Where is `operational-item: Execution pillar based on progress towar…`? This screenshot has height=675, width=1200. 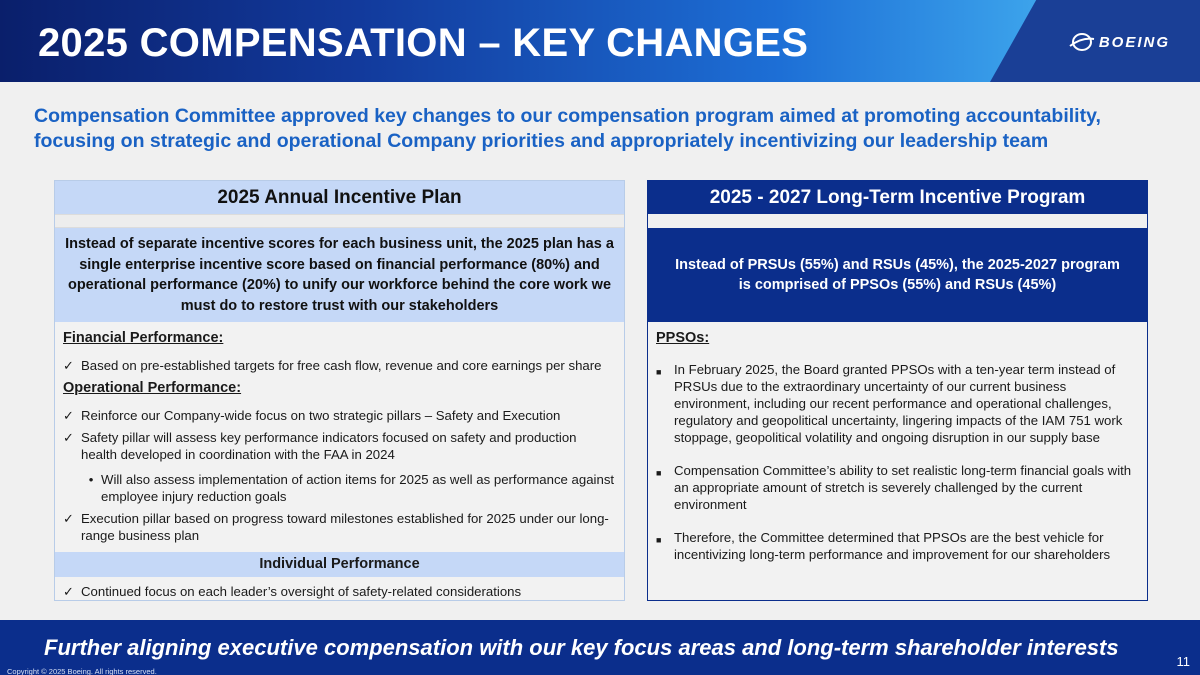
operational-item: Execution pillar based on progress towar… is located at coordinates (345, 527).